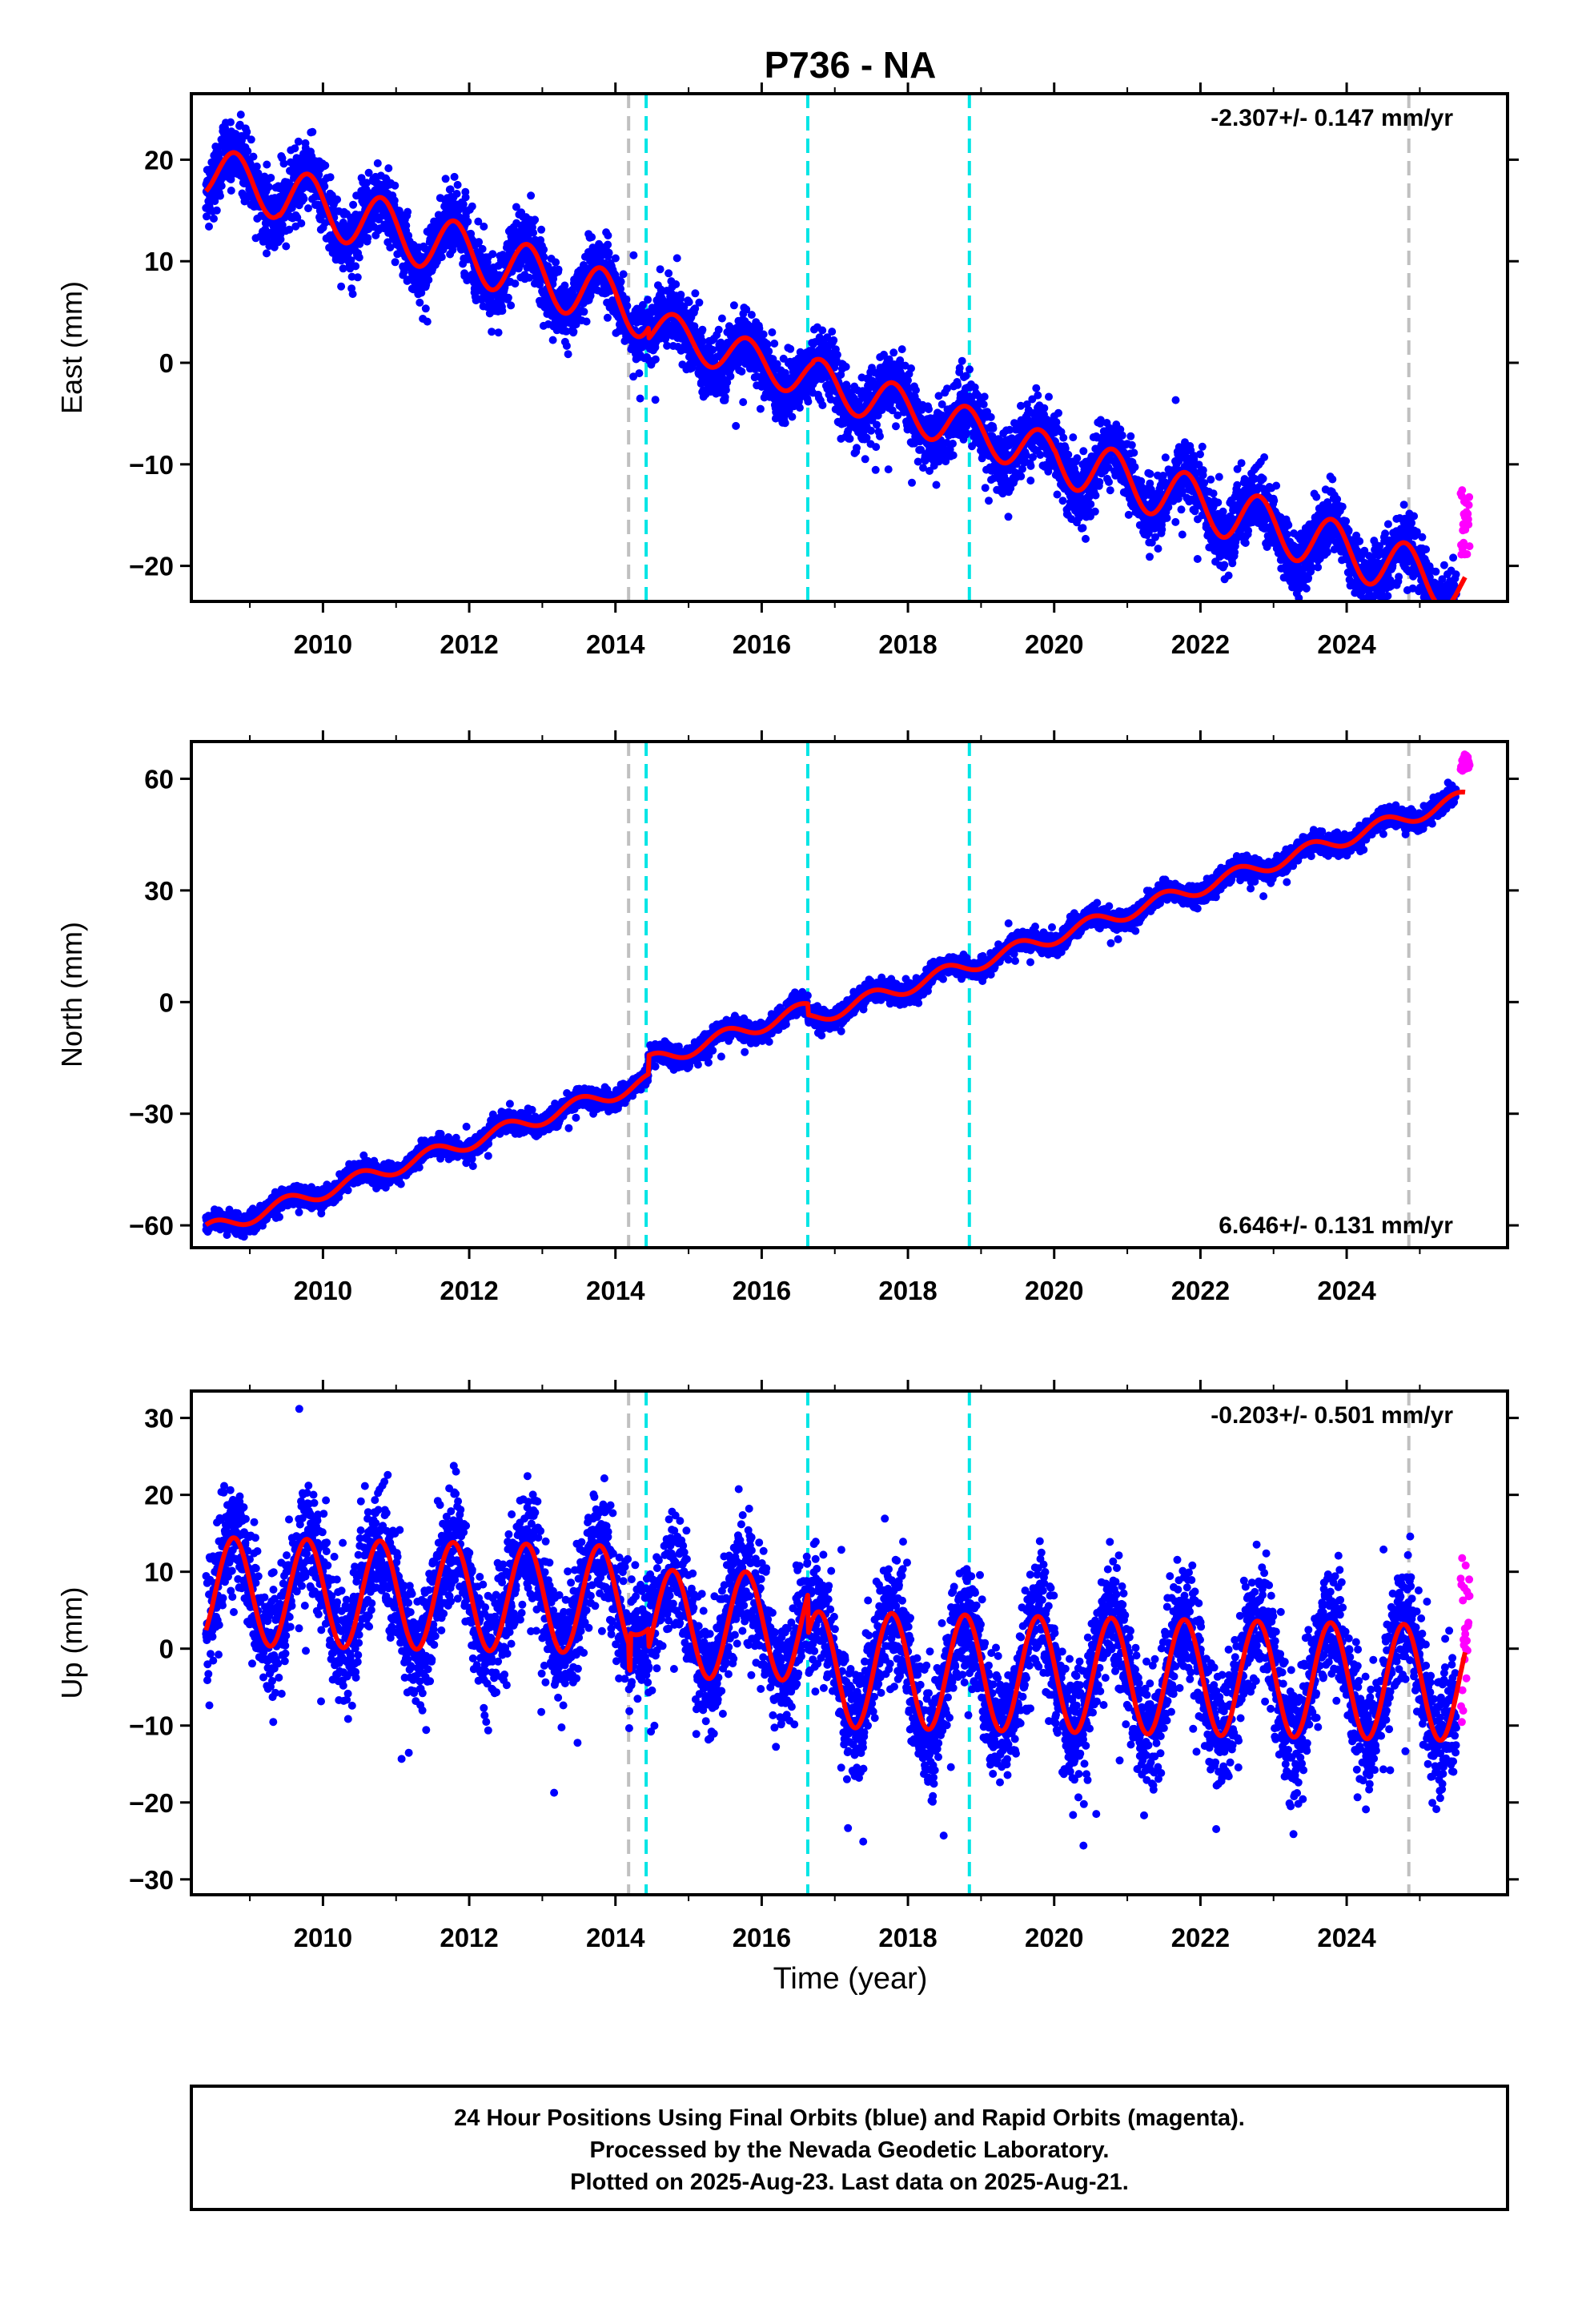  What do you see at coordinates (1332, 118) in the screenshot?
I see `rate-annotation: -2.307+/- 0.147 mm/yr` at bounding box center [1332, 118].